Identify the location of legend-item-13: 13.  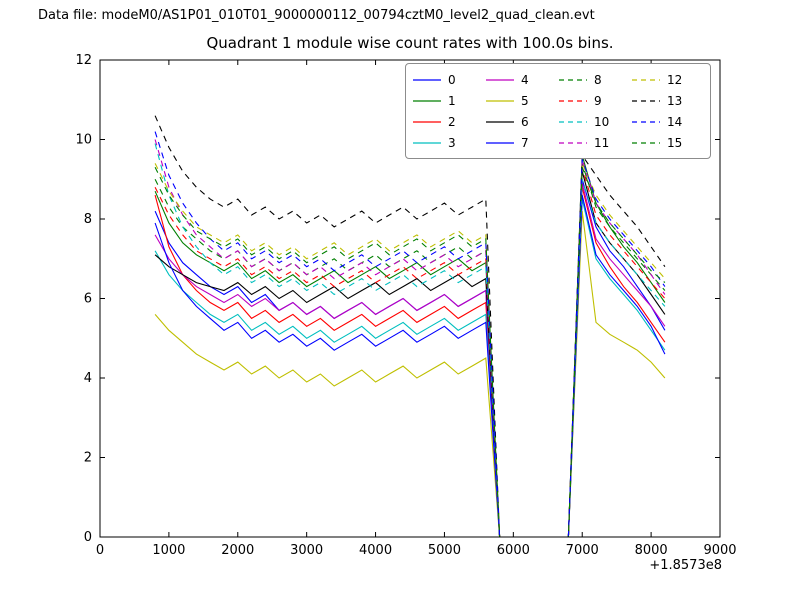
(667, 100).